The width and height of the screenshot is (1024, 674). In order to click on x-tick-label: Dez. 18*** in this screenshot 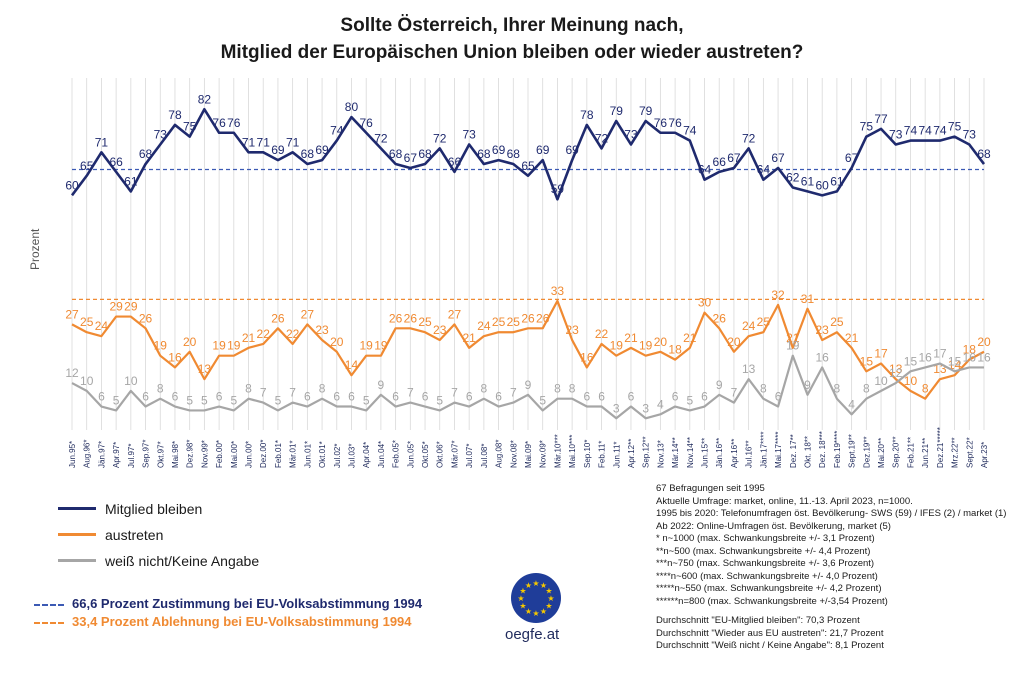, I will do `click(822, 449)`.